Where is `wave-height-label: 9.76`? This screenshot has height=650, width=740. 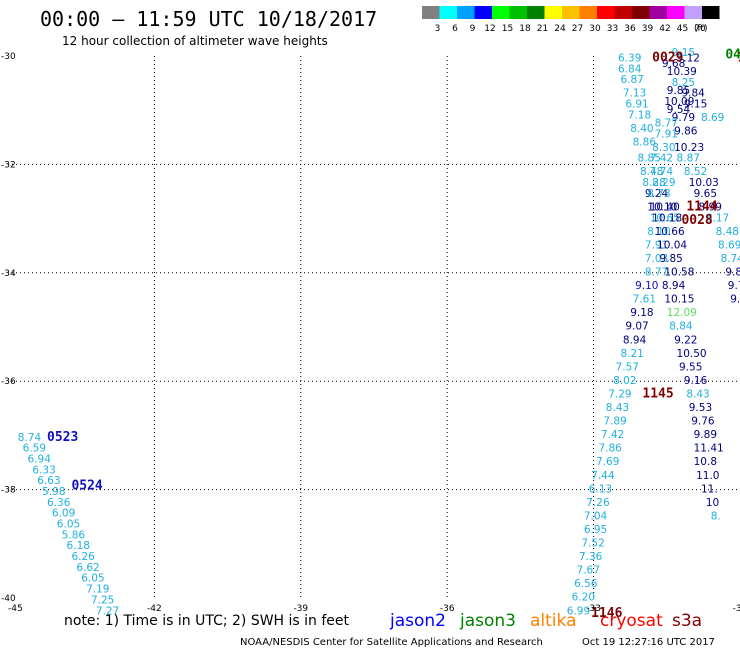
wave-height-label: 9.76 is located at coordinates (703, 422).